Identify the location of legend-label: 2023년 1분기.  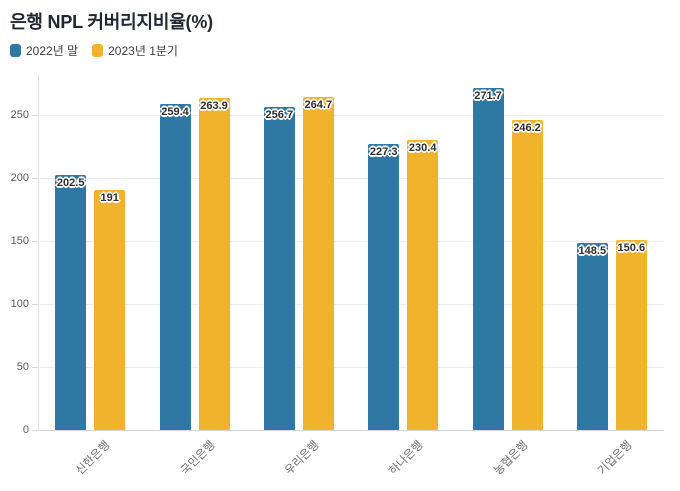
(143, 51).